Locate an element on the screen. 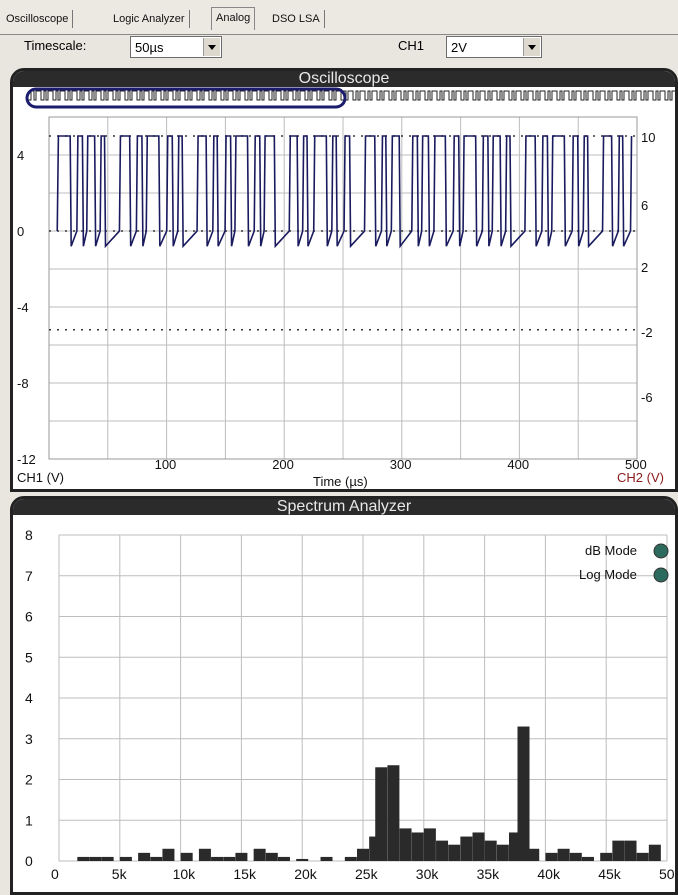 This screenshot has width=678, height=895. y-tick-label: 5 is located at coordinates (29, 657).